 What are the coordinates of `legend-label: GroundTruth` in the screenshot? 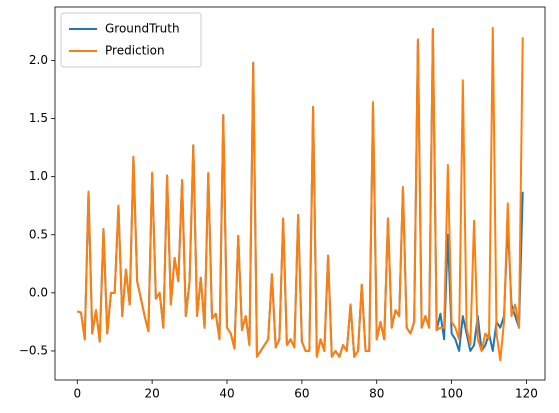 It's located at (142, 29).